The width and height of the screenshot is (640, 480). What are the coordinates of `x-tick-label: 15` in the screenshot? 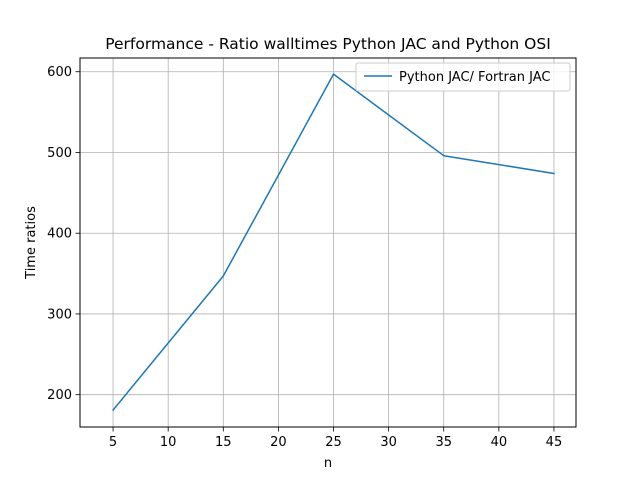 It's located at (223, 442).